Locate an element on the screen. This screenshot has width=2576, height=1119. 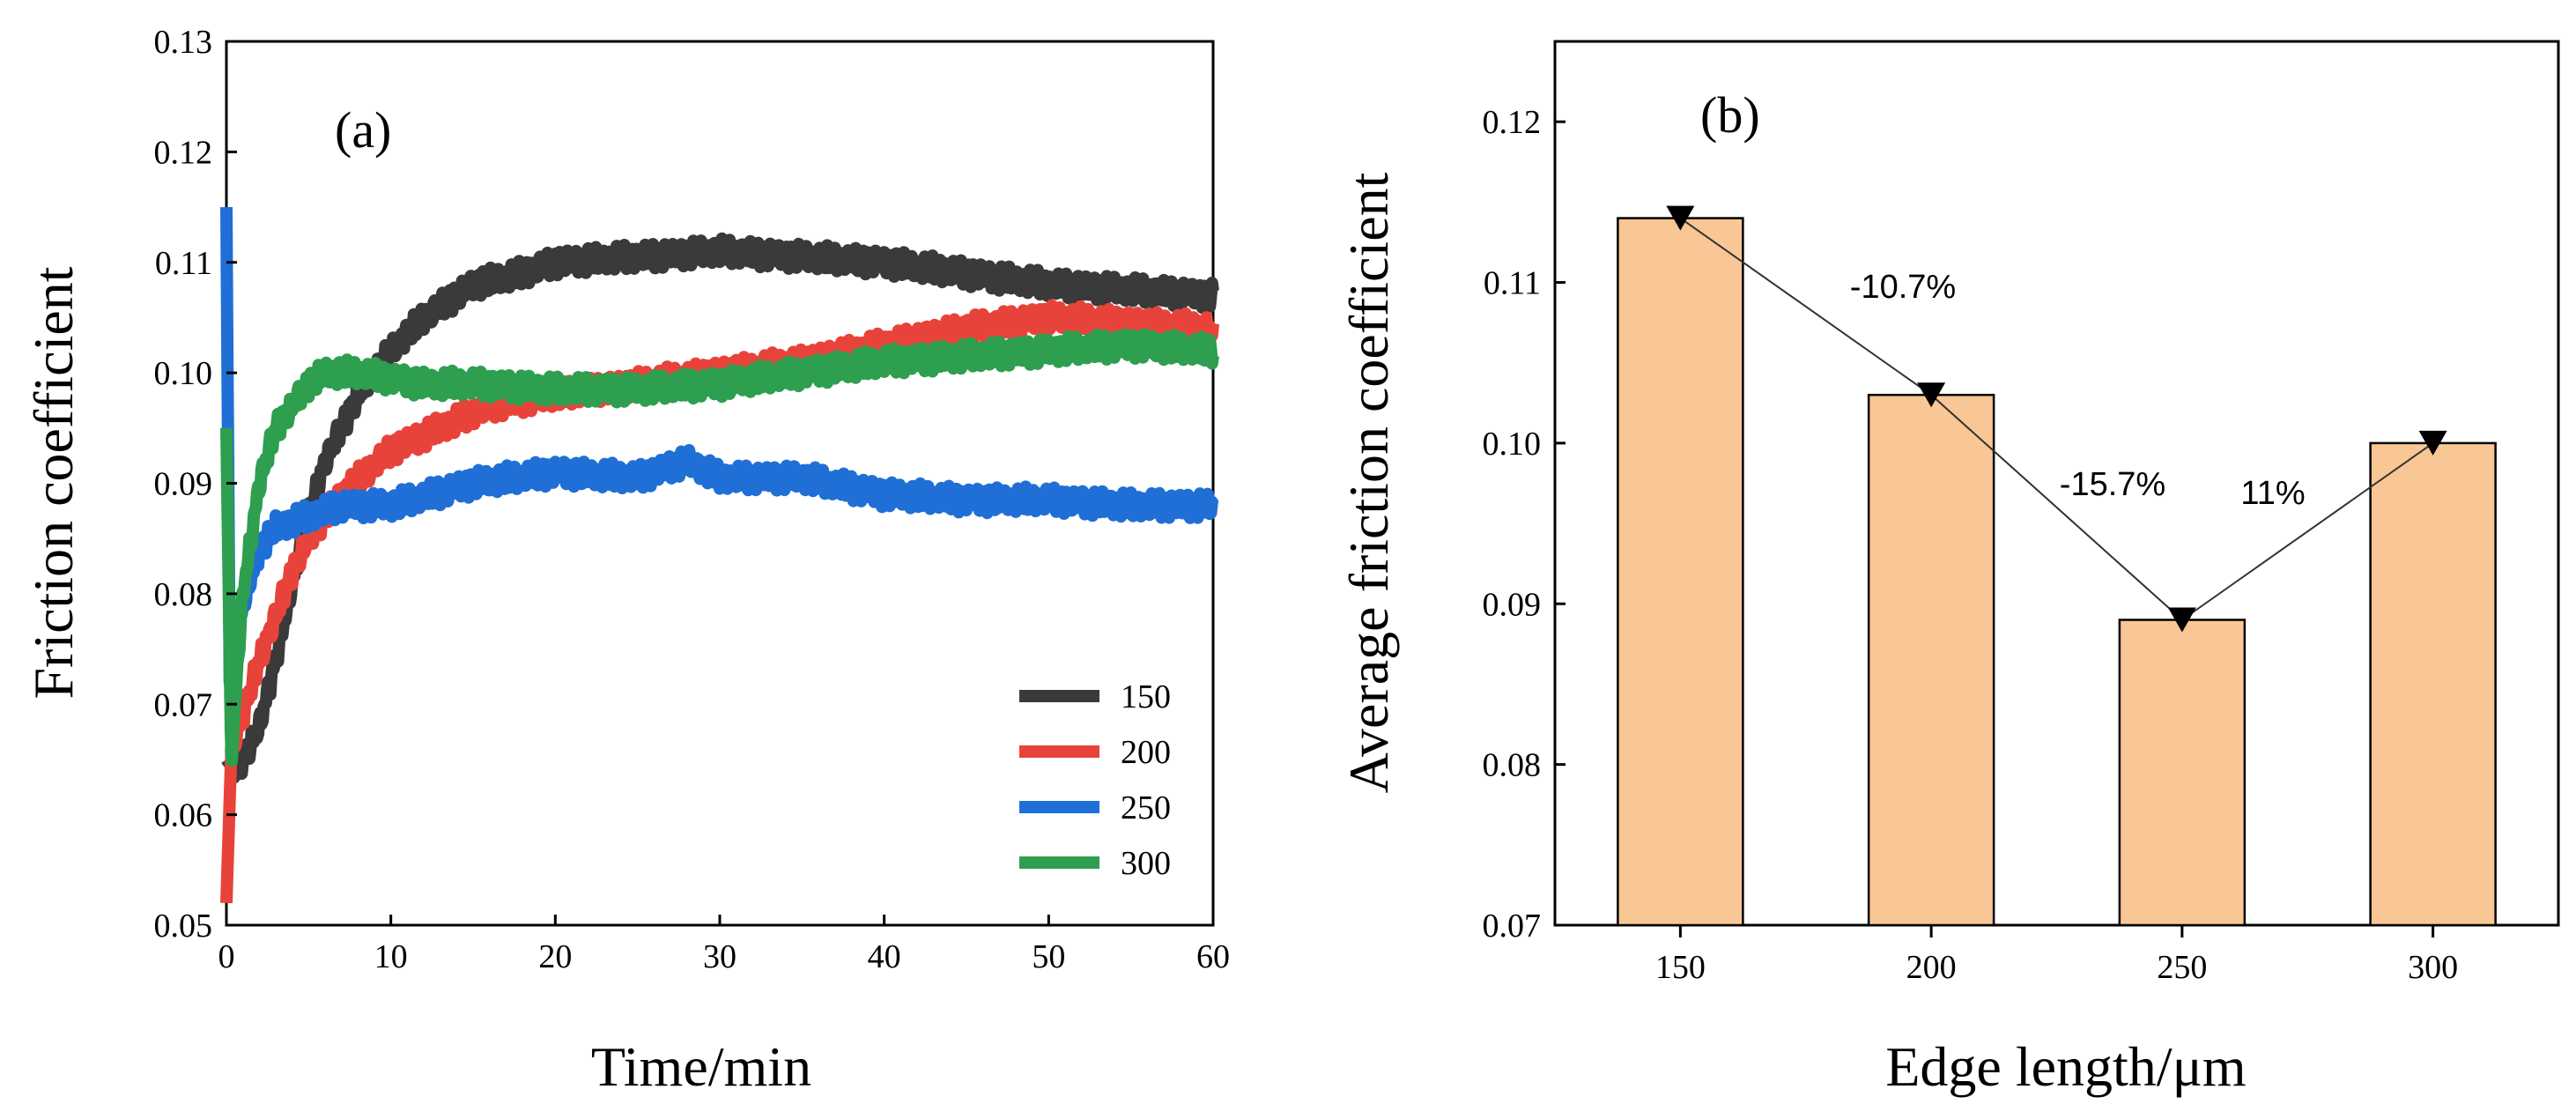
y-axis-title-b: Average friction coefficient is located at coordinates (1368, 482).